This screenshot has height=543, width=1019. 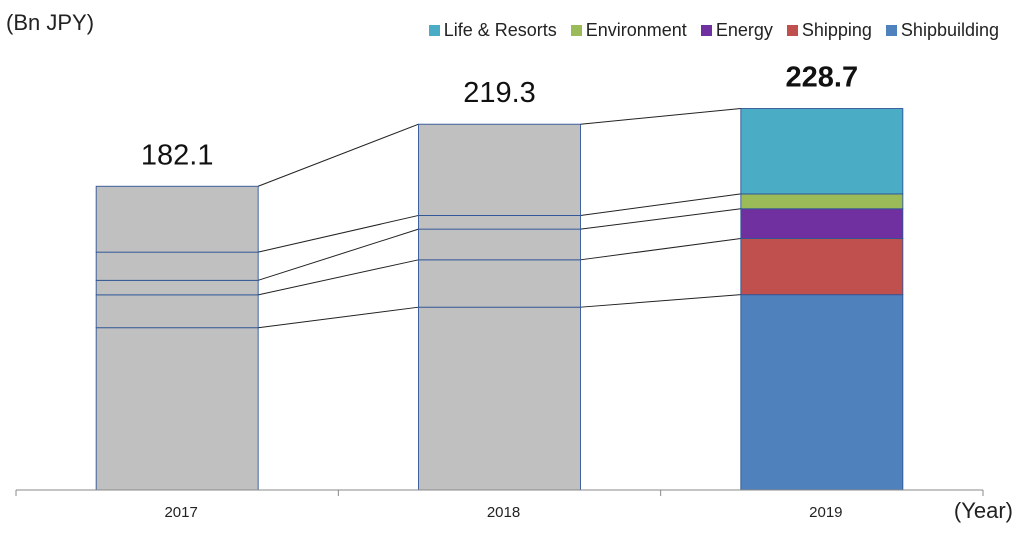 I want to click on legend-label-environment: Environment, so click(x=636, y=30).